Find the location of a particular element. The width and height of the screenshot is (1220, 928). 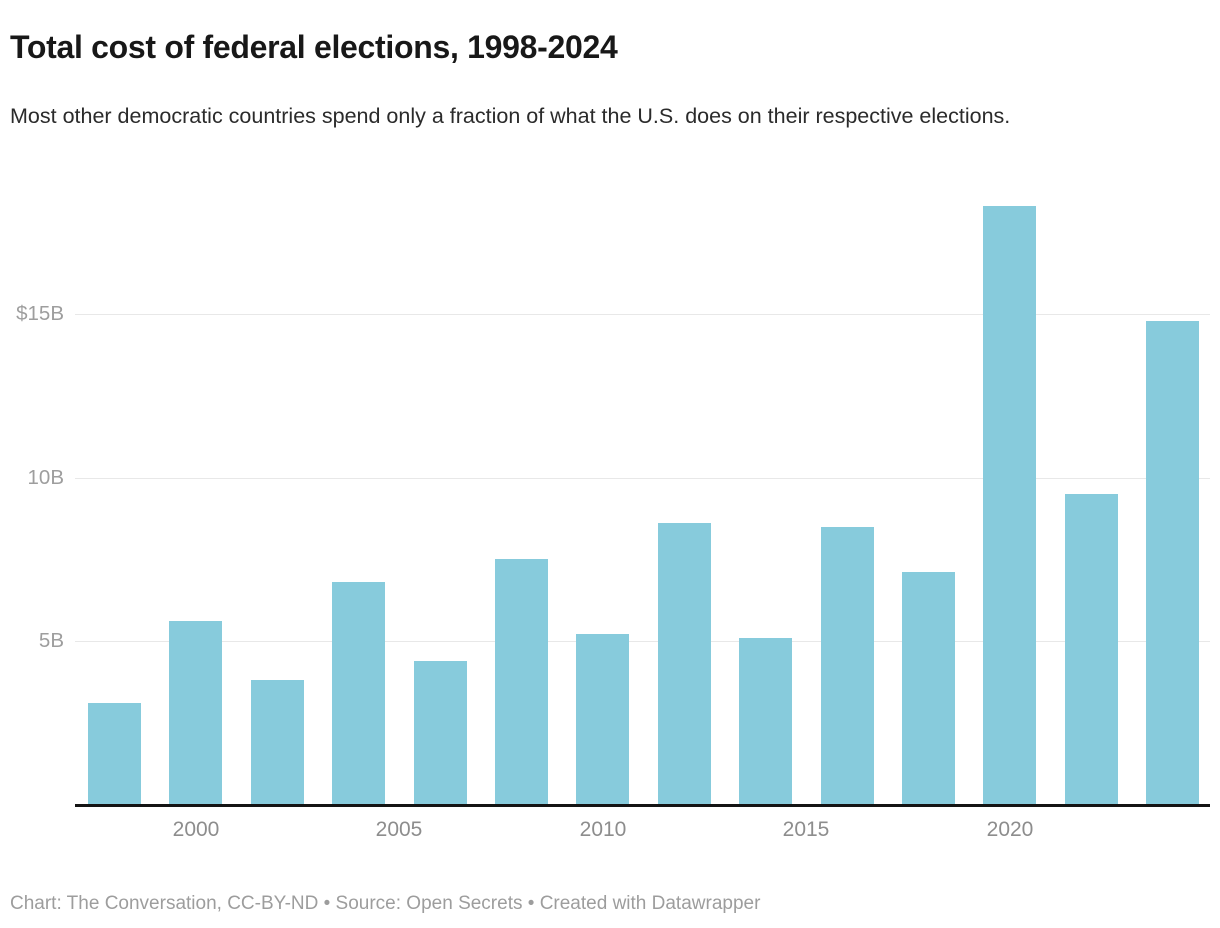

gridline-10b is located at coordinates (642, 478).